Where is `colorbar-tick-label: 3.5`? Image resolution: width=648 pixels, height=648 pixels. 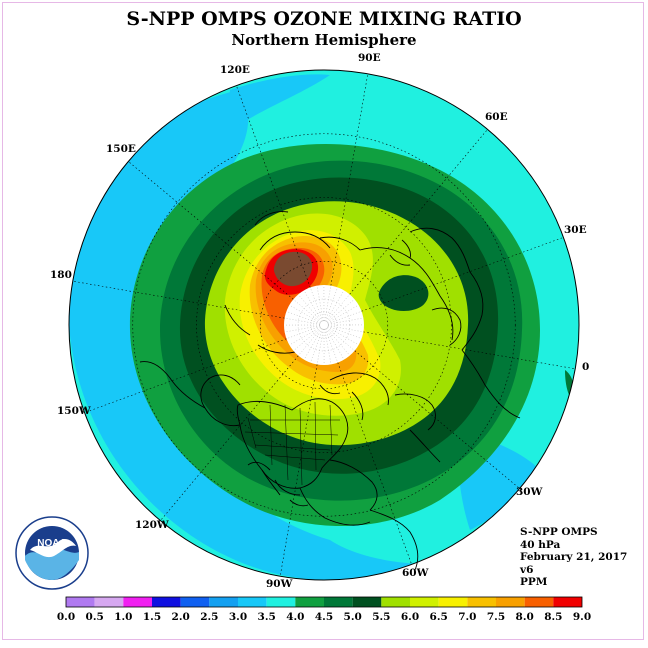 colorbar-tick-label: 3.5 is located at coordinates (267, 617).